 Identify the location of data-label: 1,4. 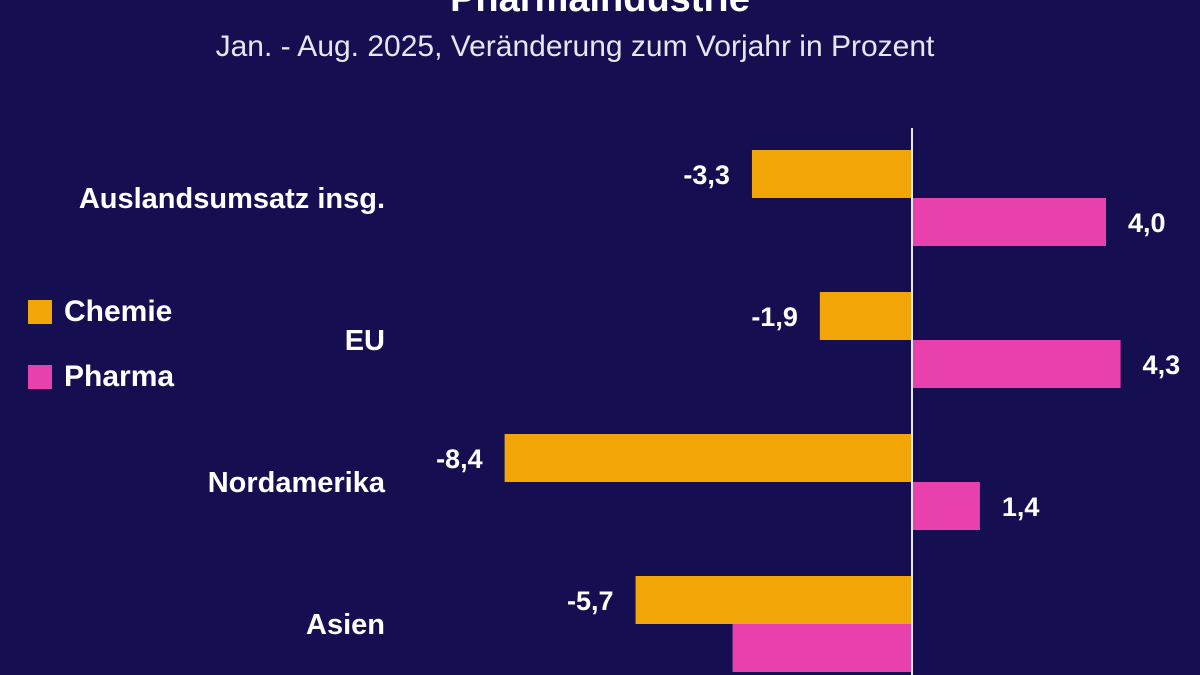
(1021, 507).